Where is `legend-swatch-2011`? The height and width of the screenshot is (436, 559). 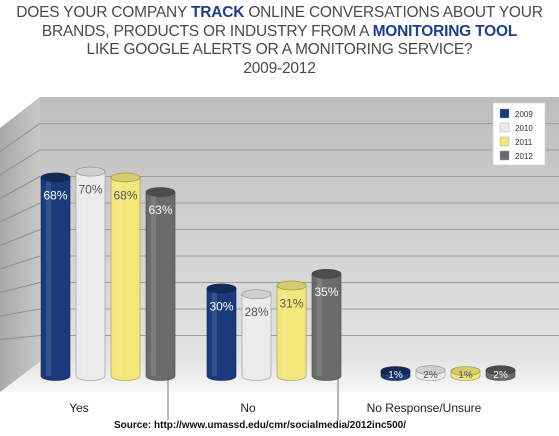
legend-swatch-2011 is located at coordinates (504, 141).